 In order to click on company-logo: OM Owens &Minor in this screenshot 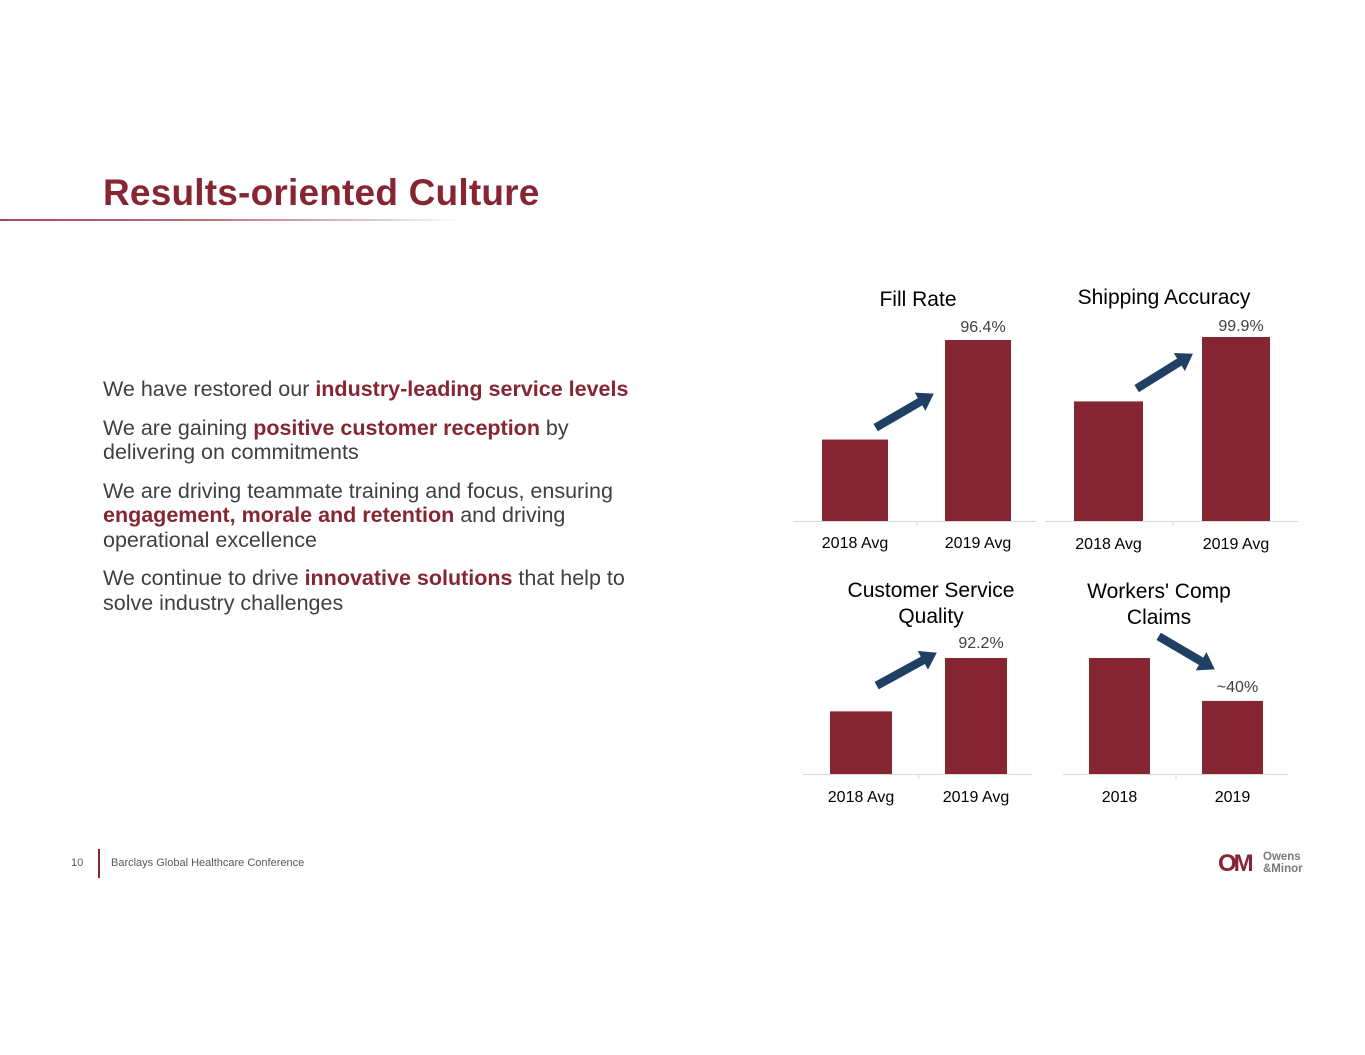, I will do `click(1266, 864)`.